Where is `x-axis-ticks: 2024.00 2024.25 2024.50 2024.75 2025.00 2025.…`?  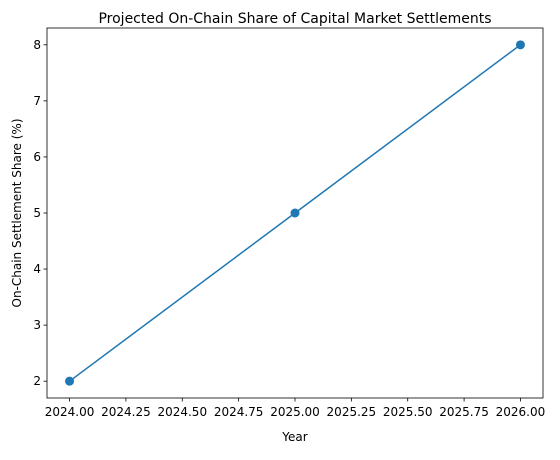 x-axis-ticks: 2024.00 2024.25 2024.50 2024.75 2025.00 2025.… is located at coordinates (295, 408).